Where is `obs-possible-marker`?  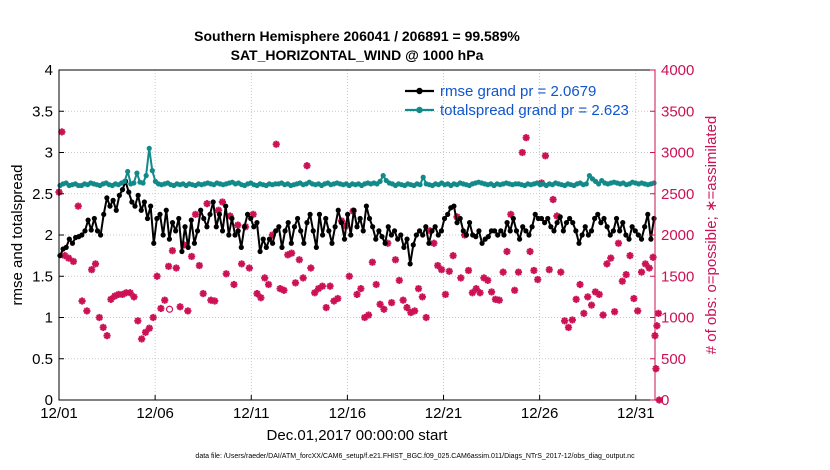
obs-possible-marker is located at coordinates (169, 309).